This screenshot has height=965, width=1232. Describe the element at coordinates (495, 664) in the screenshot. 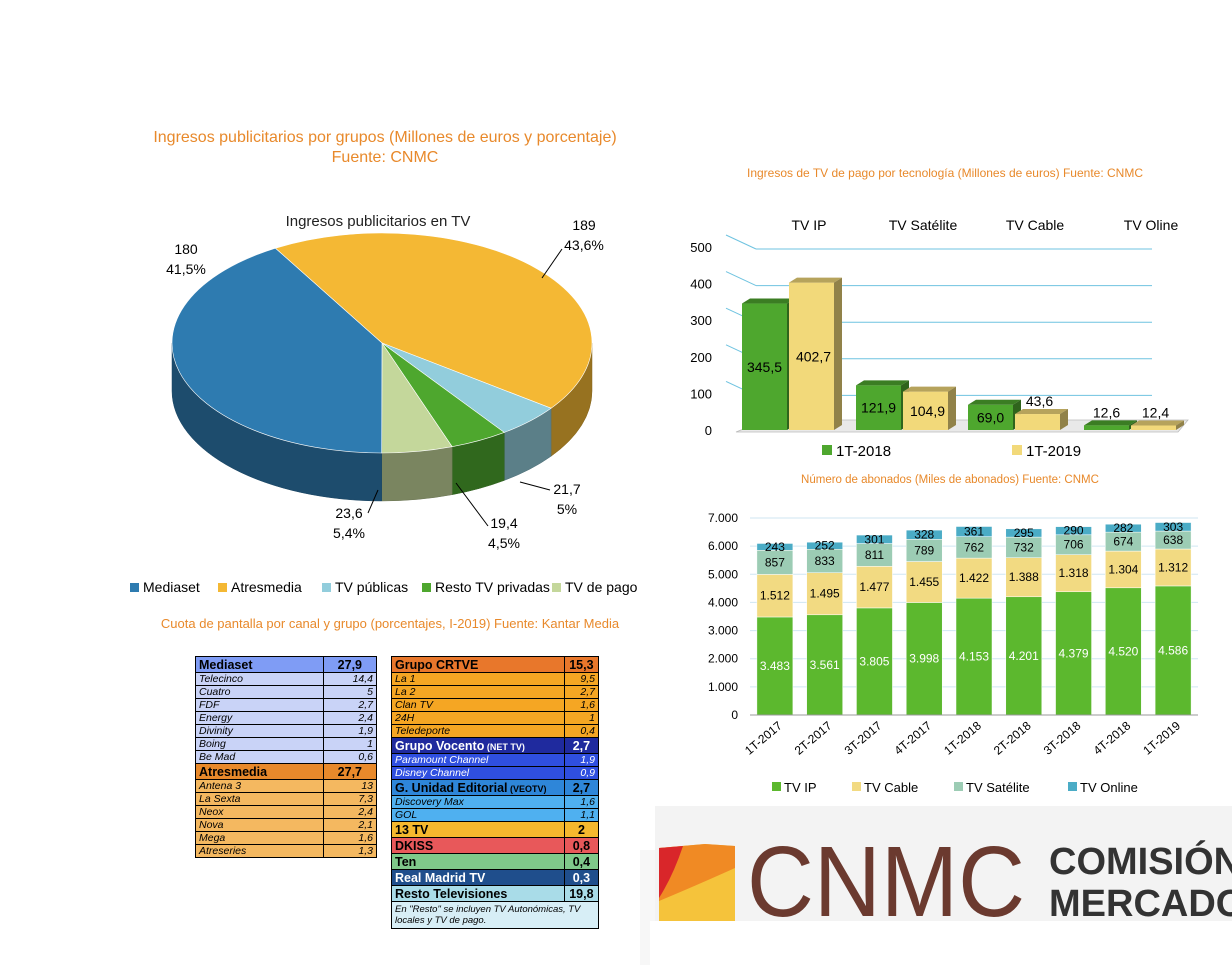

I see `share-group-row: Grupo CRTVE 15,3` at that location.